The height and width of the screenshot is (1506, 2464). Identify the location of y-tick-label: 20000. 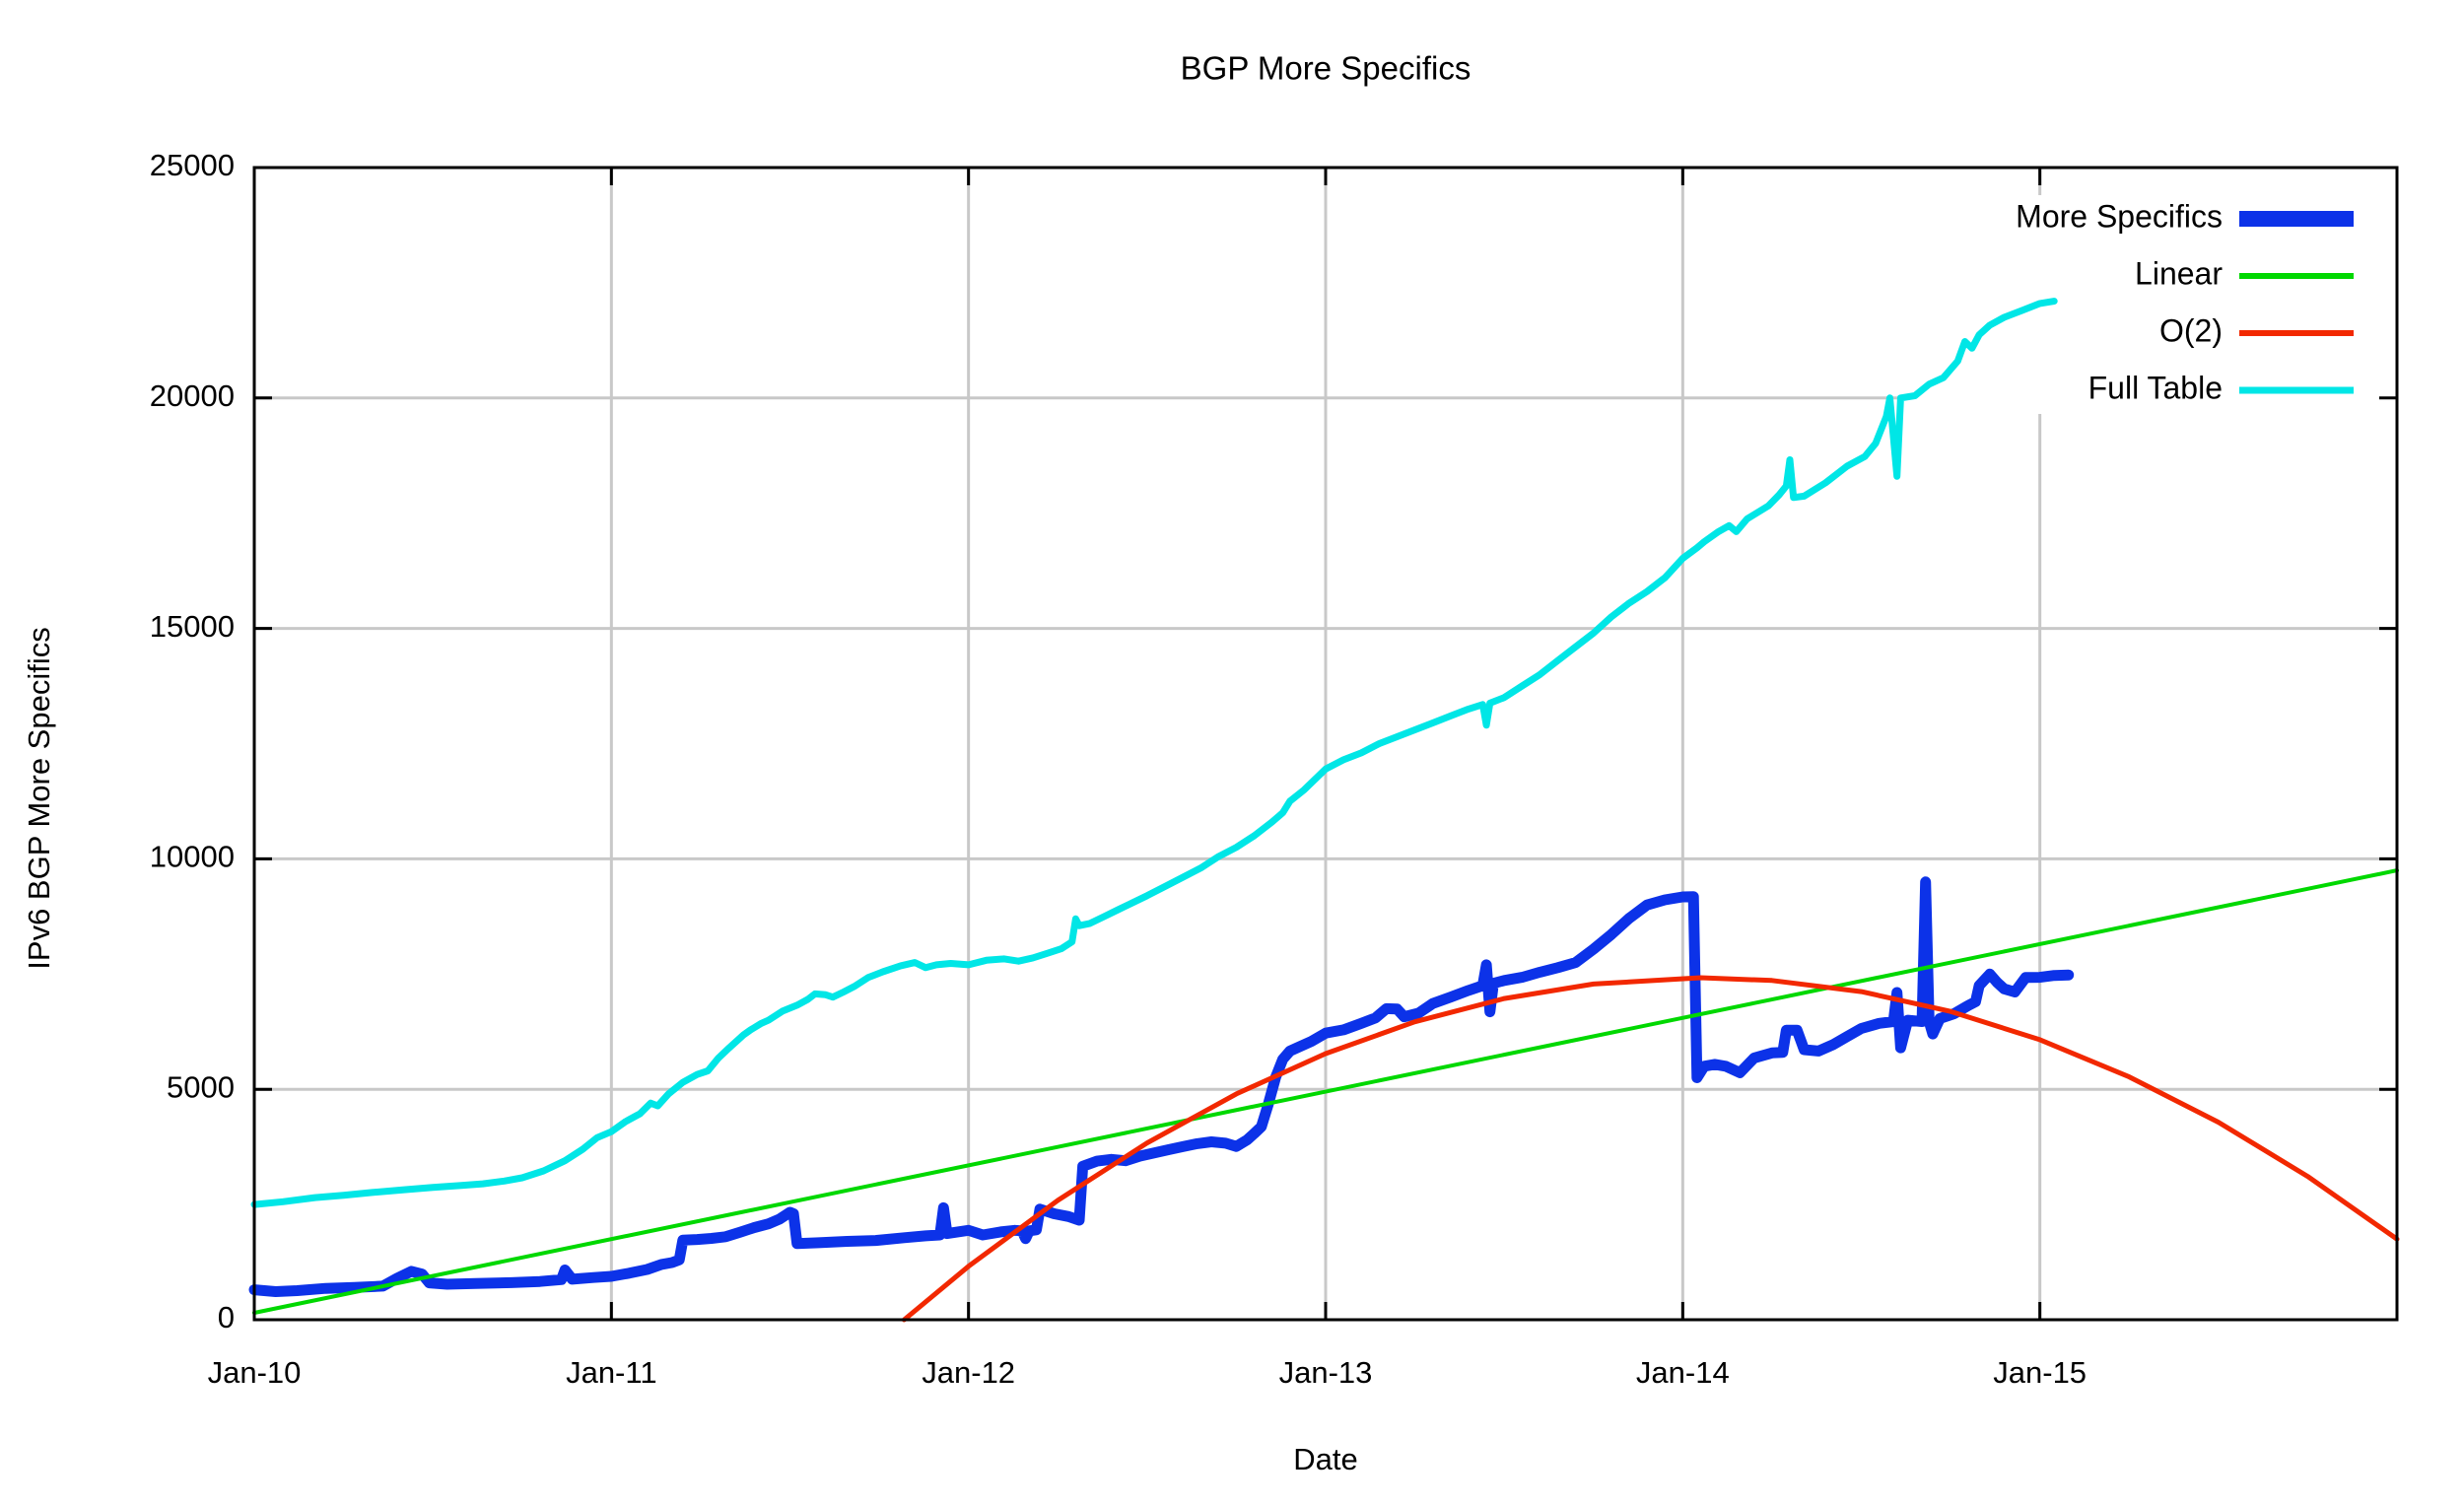
(192, 395).